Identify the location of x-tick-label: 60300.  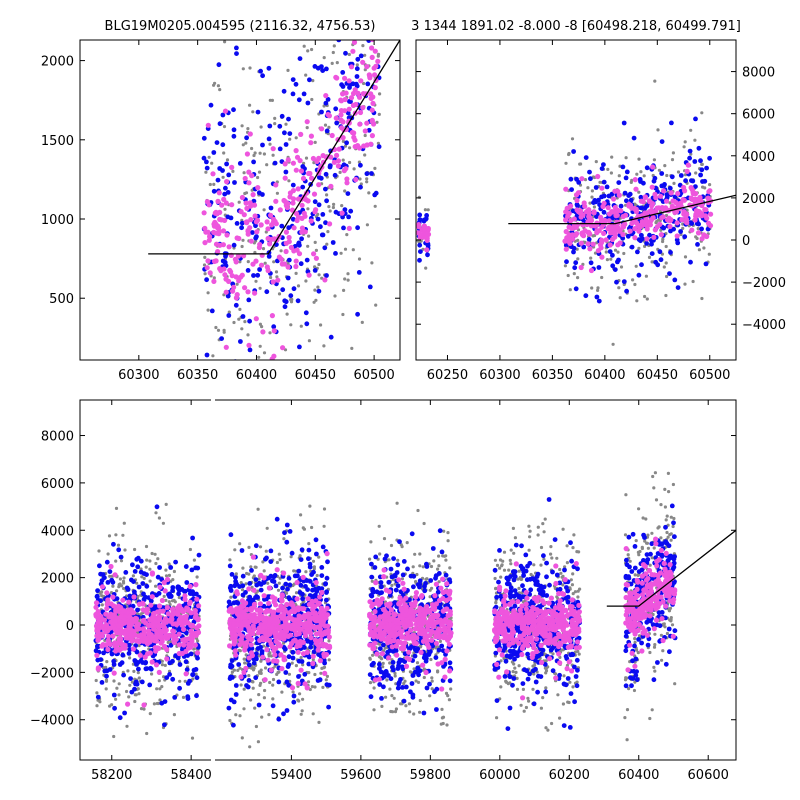
(499, 375).